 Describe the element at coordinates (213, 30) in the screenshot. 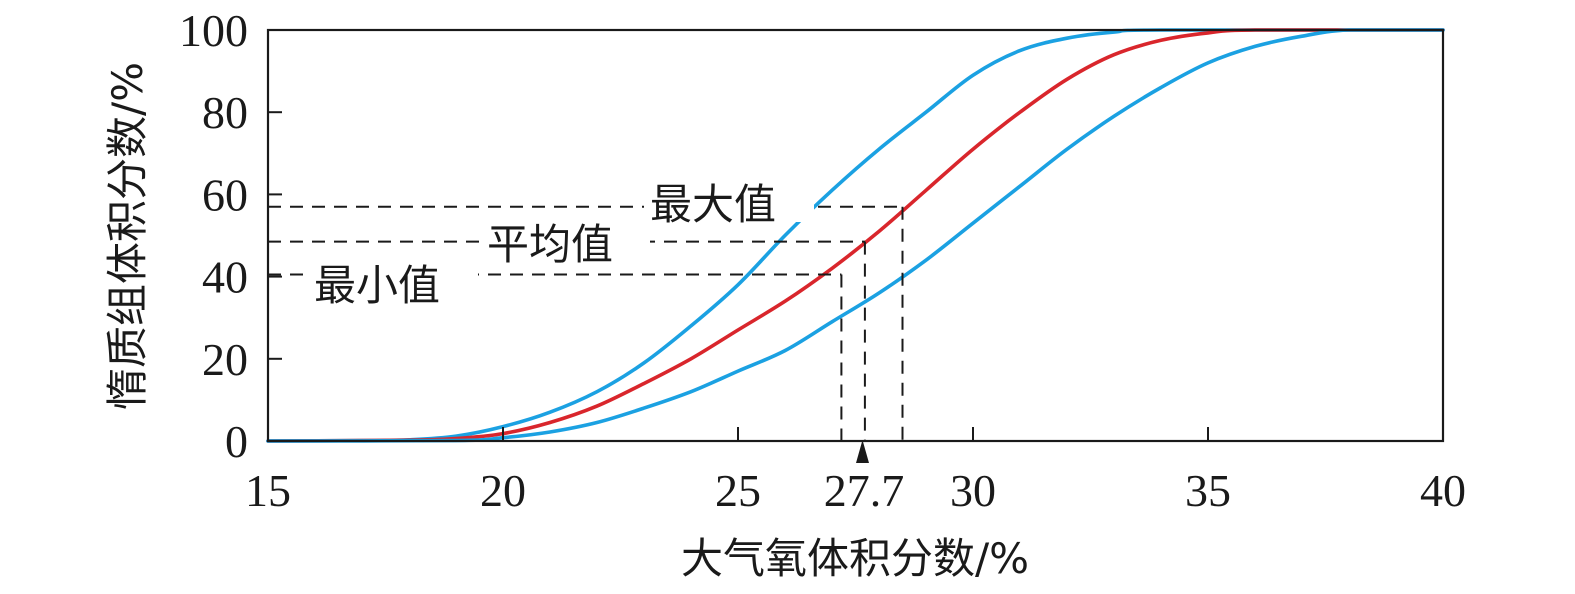

I see `y-tick-label: 100` at that location.